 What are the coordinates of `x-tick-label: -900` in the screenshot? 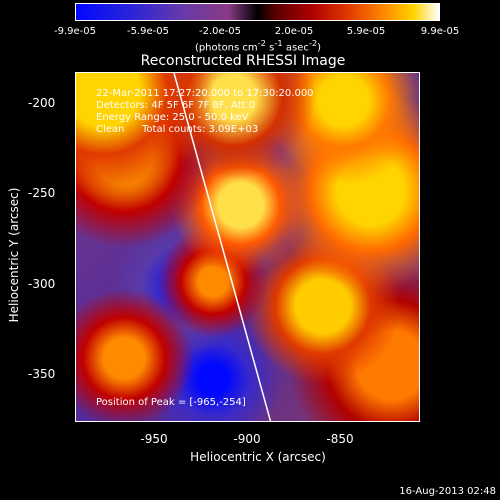 It's located at (247, 439).